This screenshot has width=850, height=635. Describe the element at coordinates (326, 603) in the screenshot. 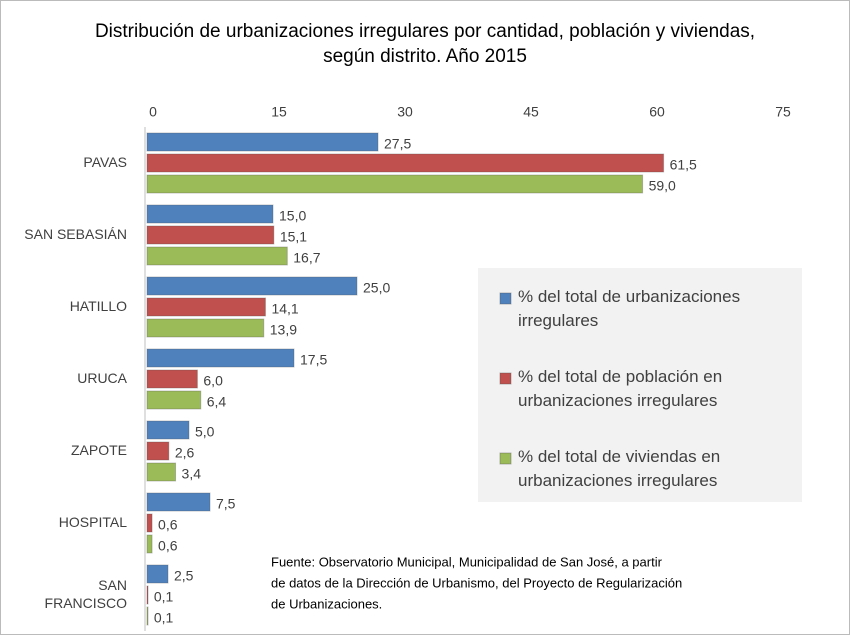

I see `source-note: de Urbanizaciones.` at that location.